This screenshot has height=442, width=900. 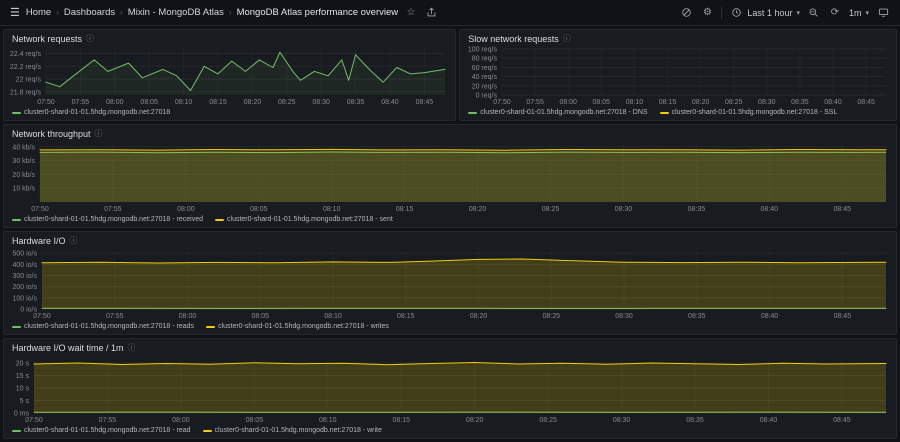 I want to click on time-range-picker: Last 1 hour ▾, so click(x=764, y=13).